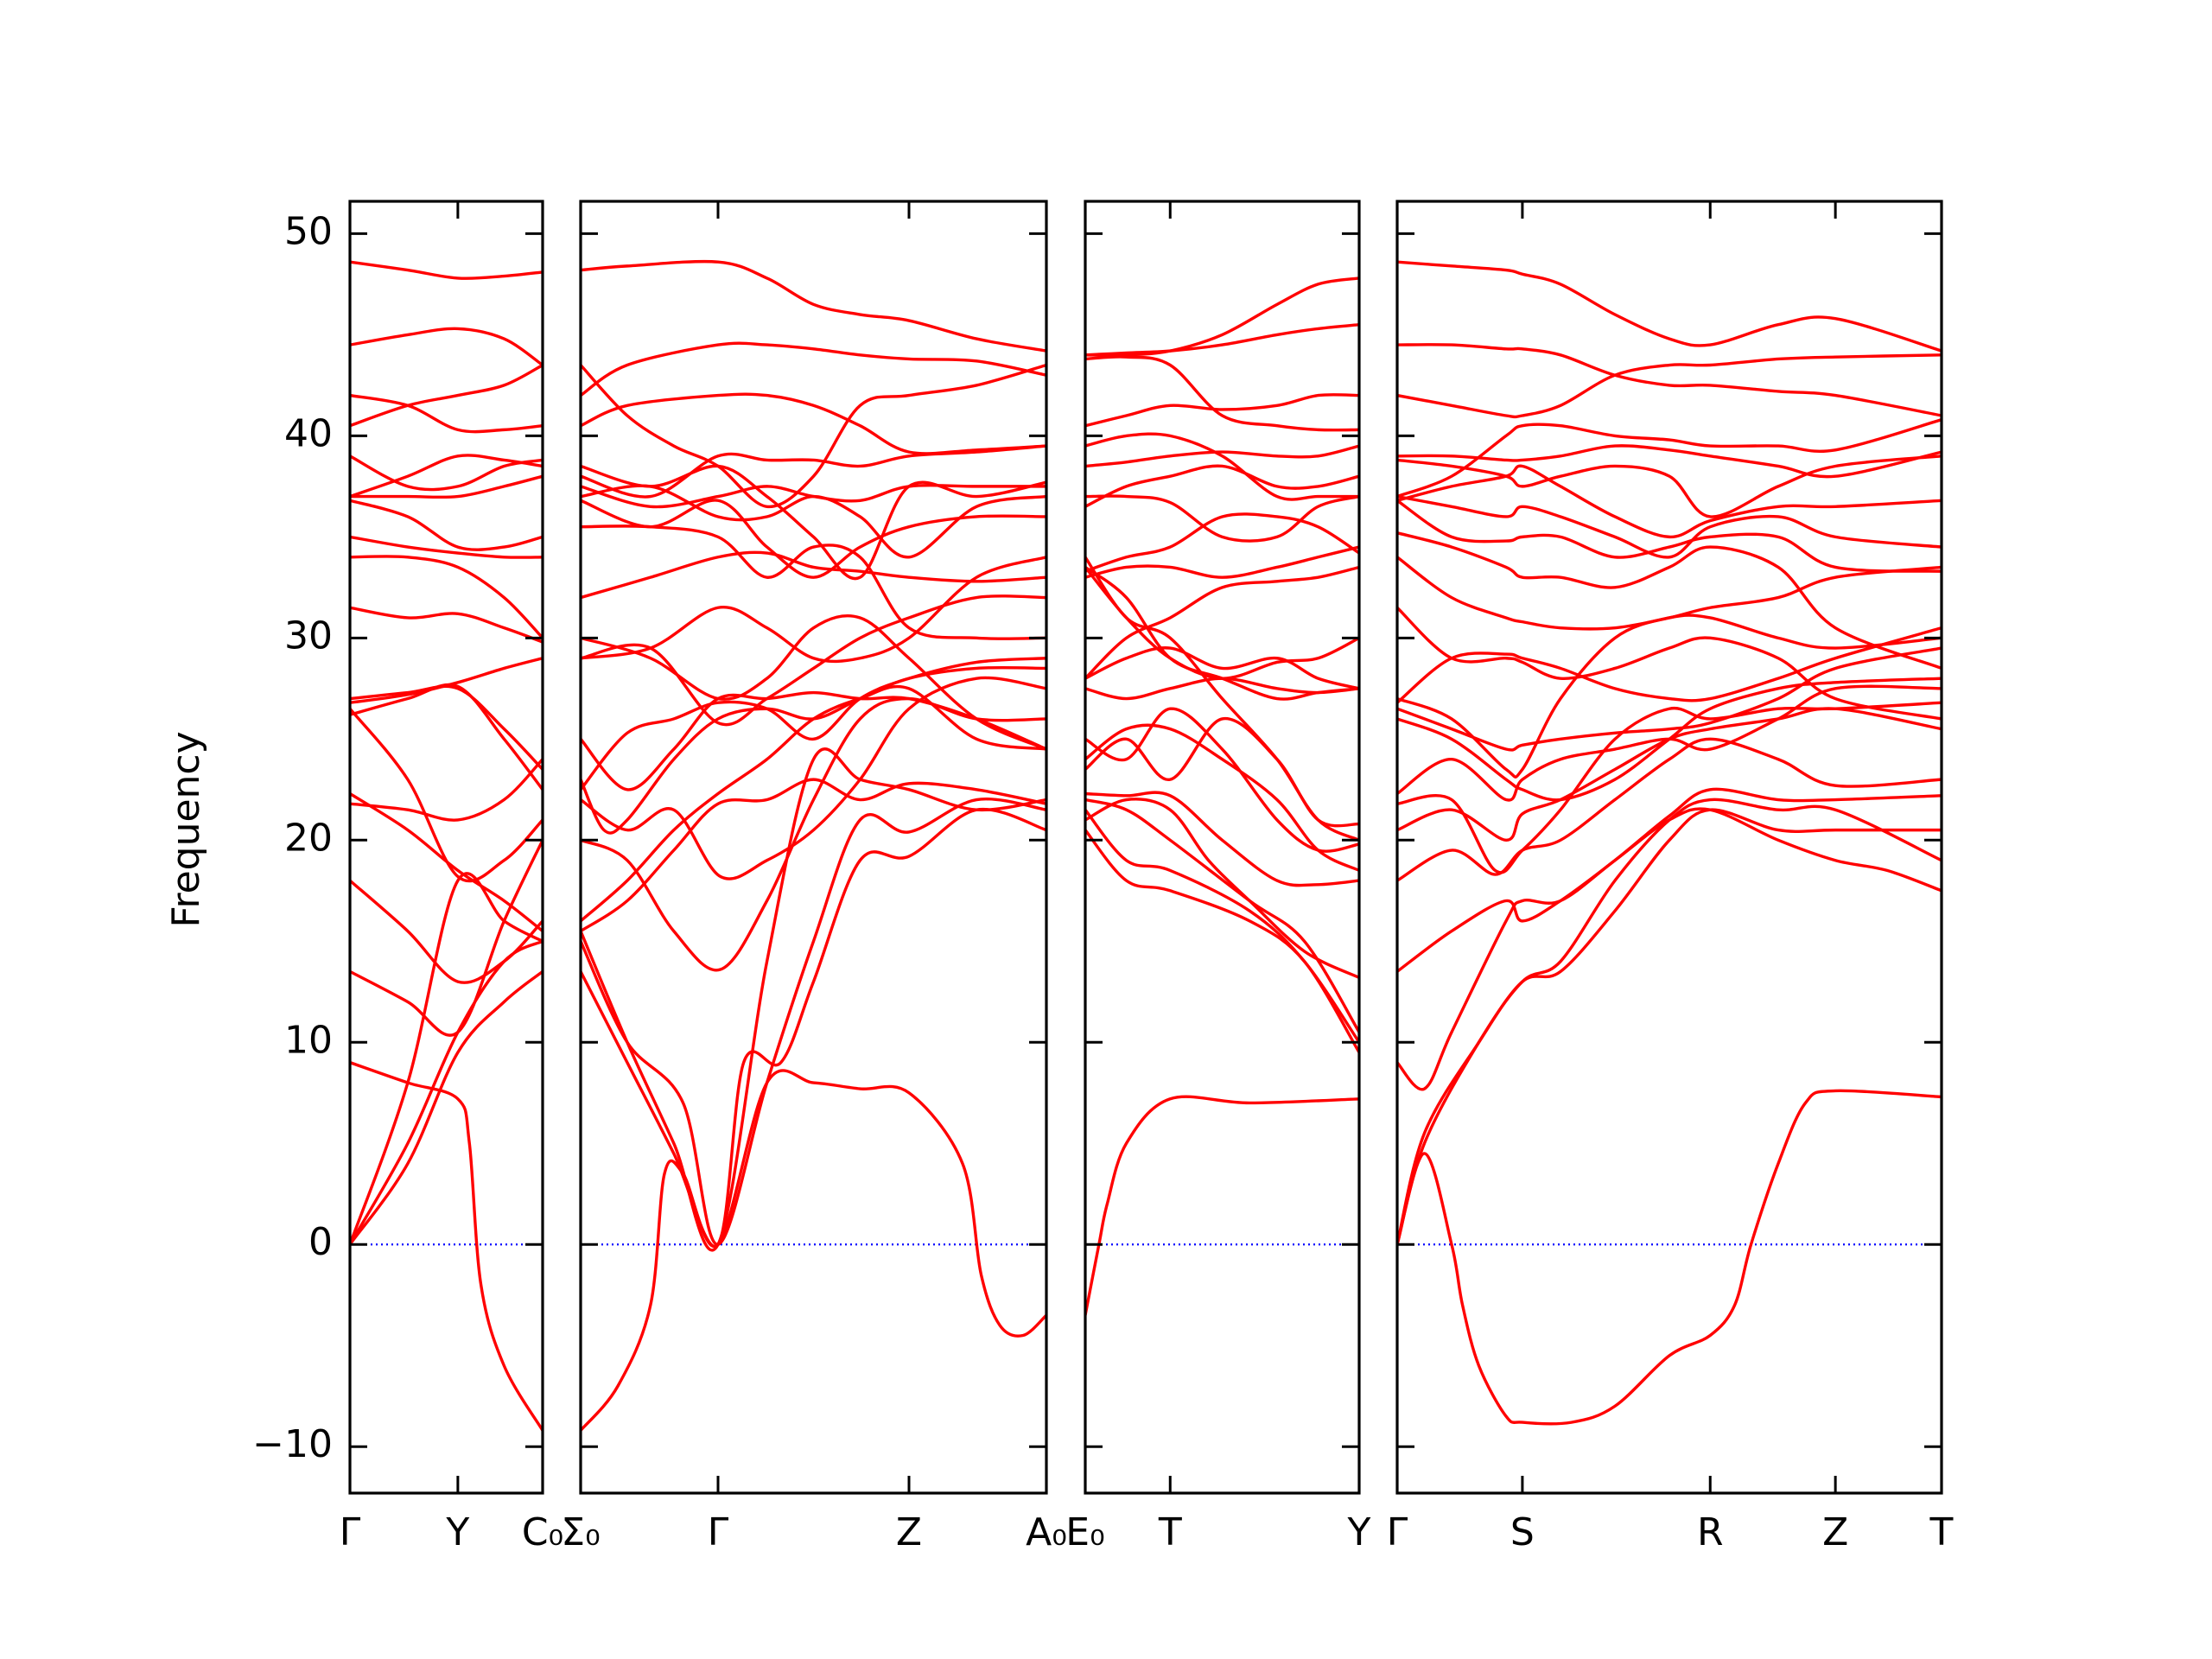 This screenshot has width=2212, height=1659. I want to click on y-tick-label: 50, so click(308, 231).